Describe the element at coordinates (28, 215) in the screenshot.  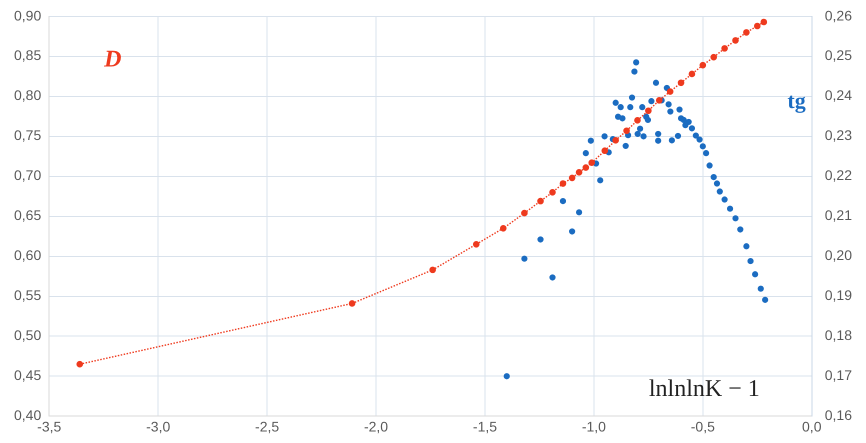
I see `y-tick-label: 0,65` at that location.